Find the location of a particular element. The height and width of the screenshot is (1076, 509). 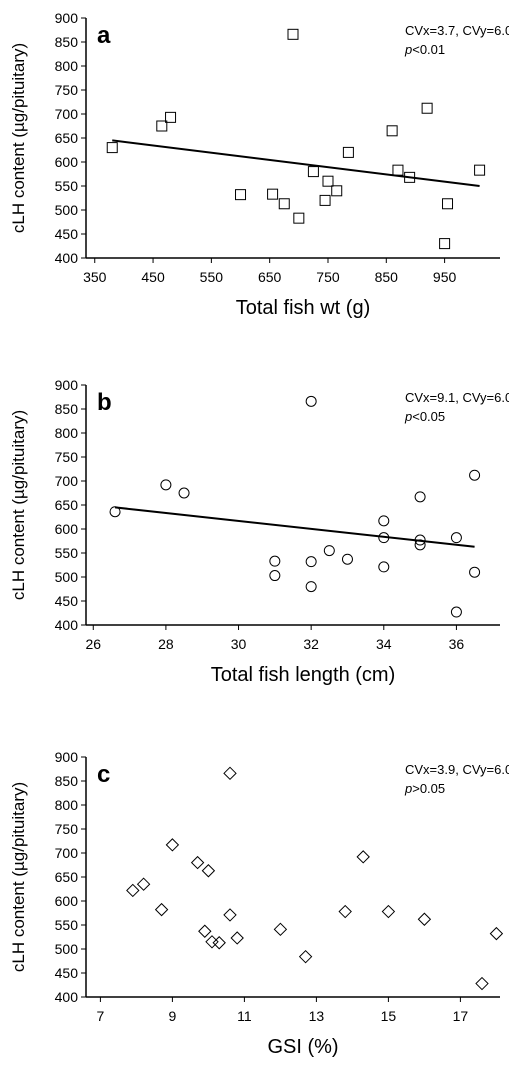

x-tick-label: 450 is located at coordinates (153, 277).